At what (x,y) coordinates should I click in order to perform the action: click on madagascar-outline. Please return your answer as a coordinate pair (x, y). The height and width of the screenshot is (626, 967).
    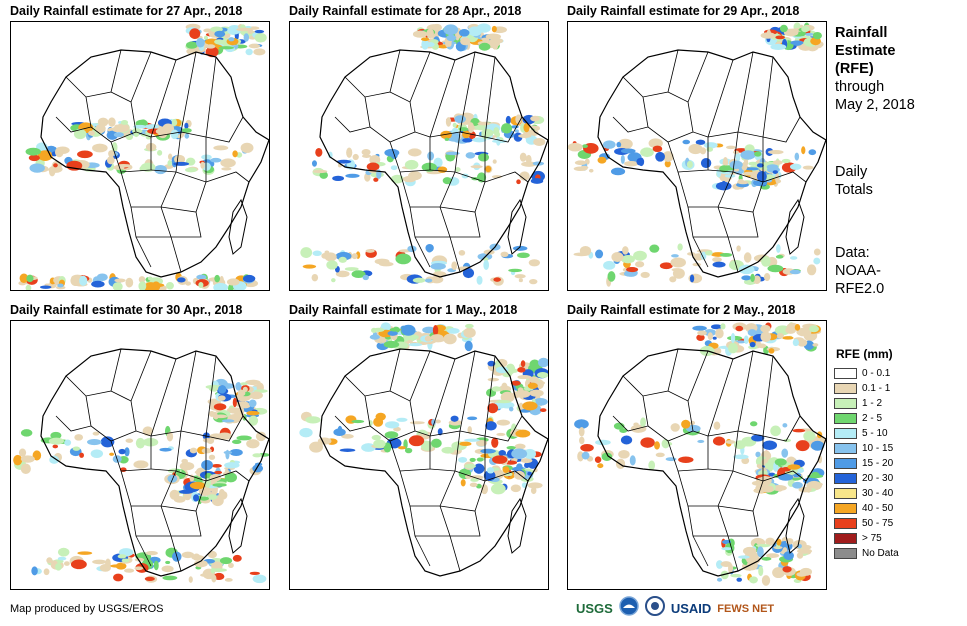
    Looking at the image, I should click on (795, 525).